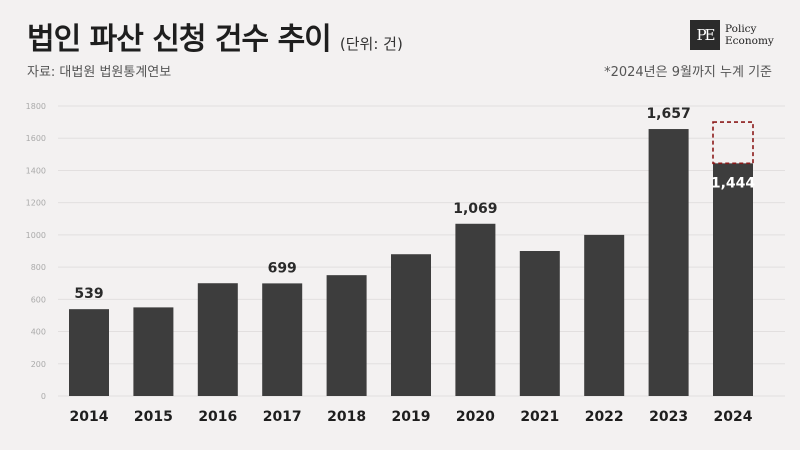 The image size is (800, 450). Describe the element at coordinates (604, 417) in the screenshot. I see `x-tick-label: 2022` at that location.